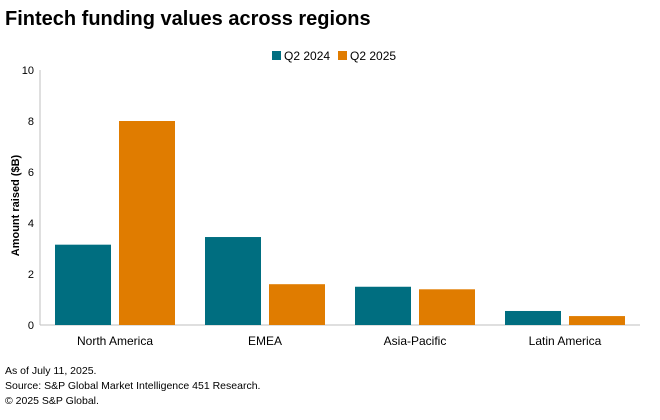 The height and width of the screenshot is (420, 660). I want to click on x-tick-label: North America, so click(115, 341).